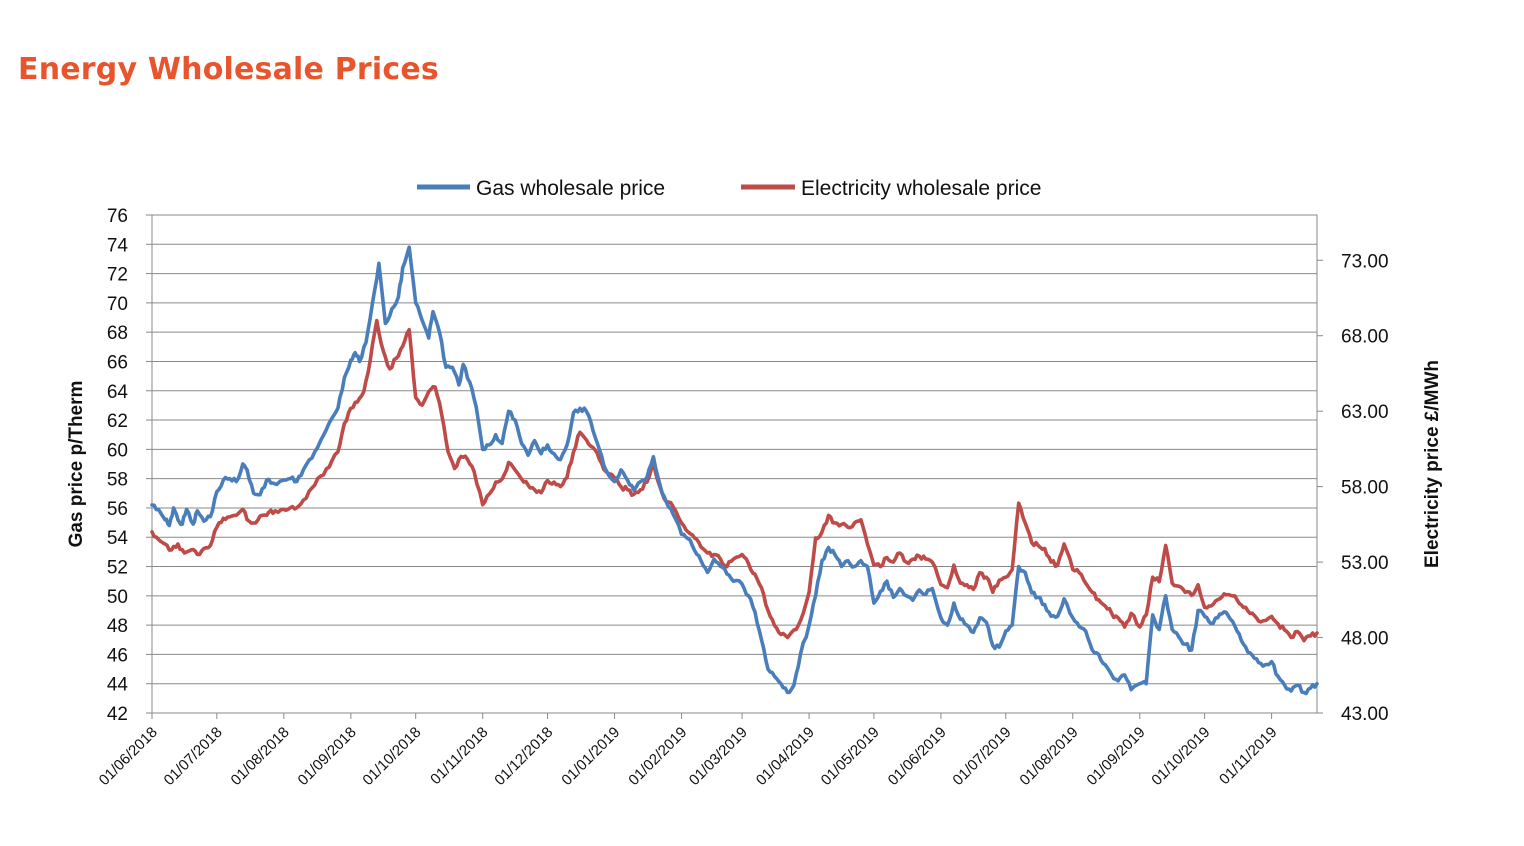 The image size is (1524, 846). I want to click on left-tick-label: 56, so click(117, 509).